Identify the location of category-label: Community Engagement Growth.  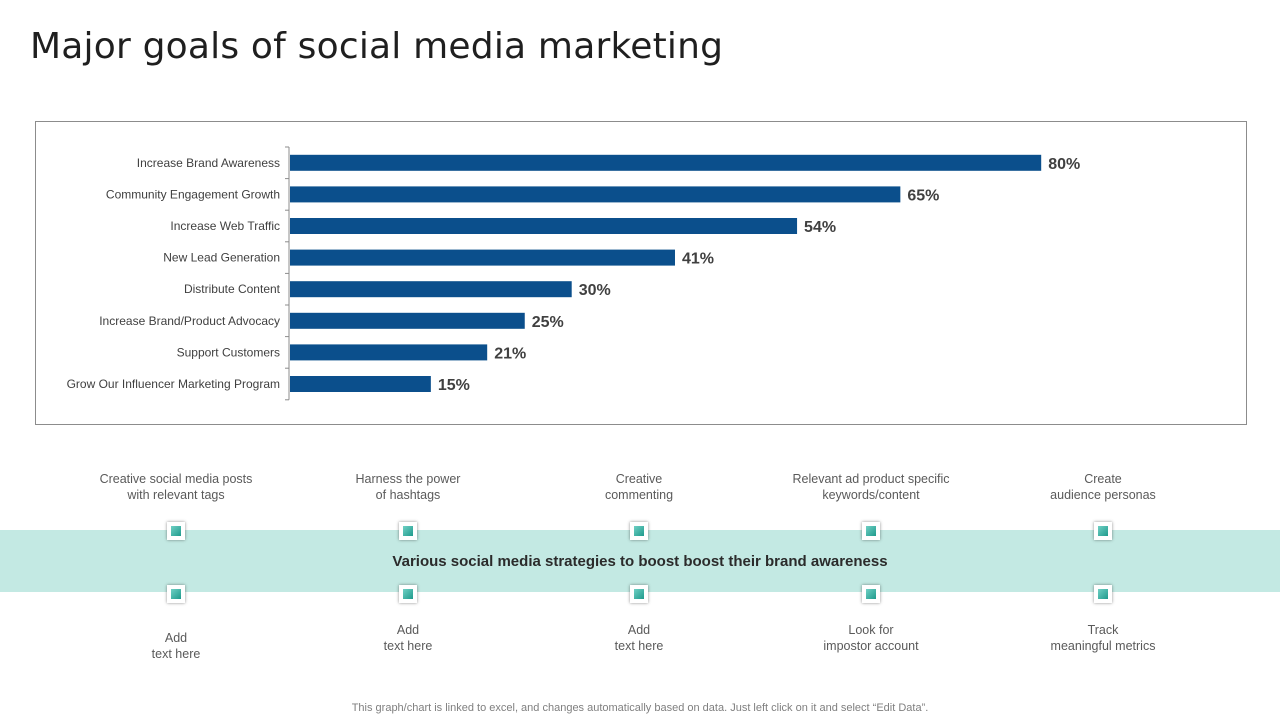
(193, 194).